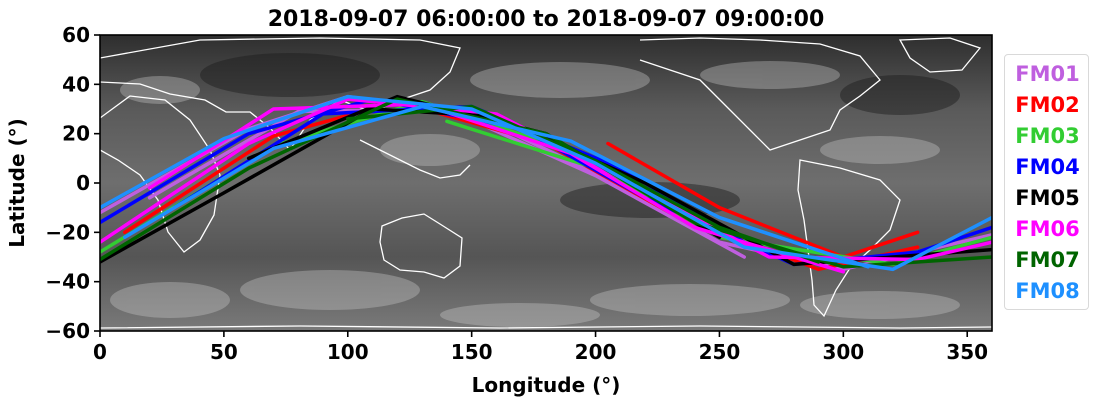 The width and height of the screenshot is (1097, 403). I want to click on coastline-antarctic-edge, so click(546, 327).